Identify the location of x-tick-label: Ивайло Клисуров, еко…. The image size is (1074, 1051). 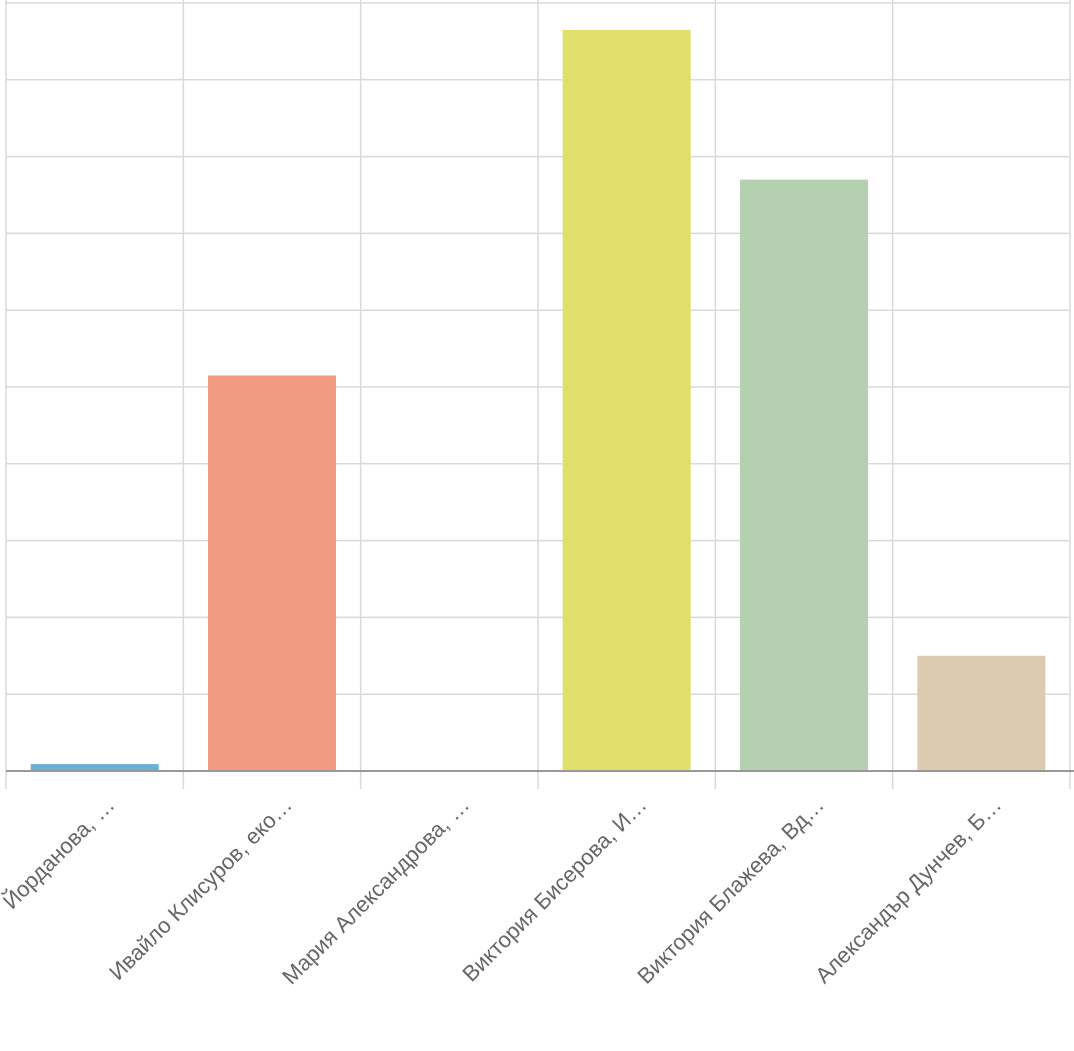
(200, 888).